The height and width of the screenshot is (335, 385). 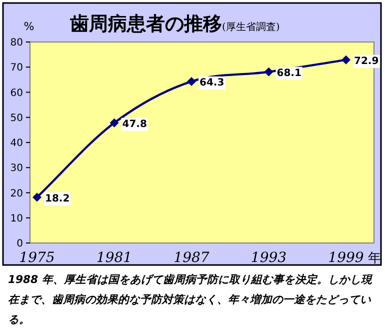 What do you see at coordinates (19, 244) in the screenshot?
I see `y-tick-label: 0` at bounding box center [19, 244].